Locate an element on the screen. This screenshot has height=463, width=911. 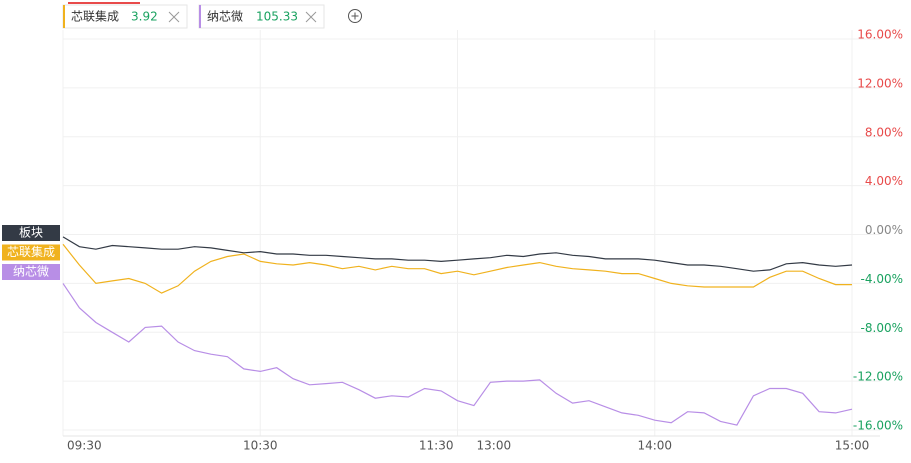
y-tick-label: 16.00% is located at coordinates (880, 35).